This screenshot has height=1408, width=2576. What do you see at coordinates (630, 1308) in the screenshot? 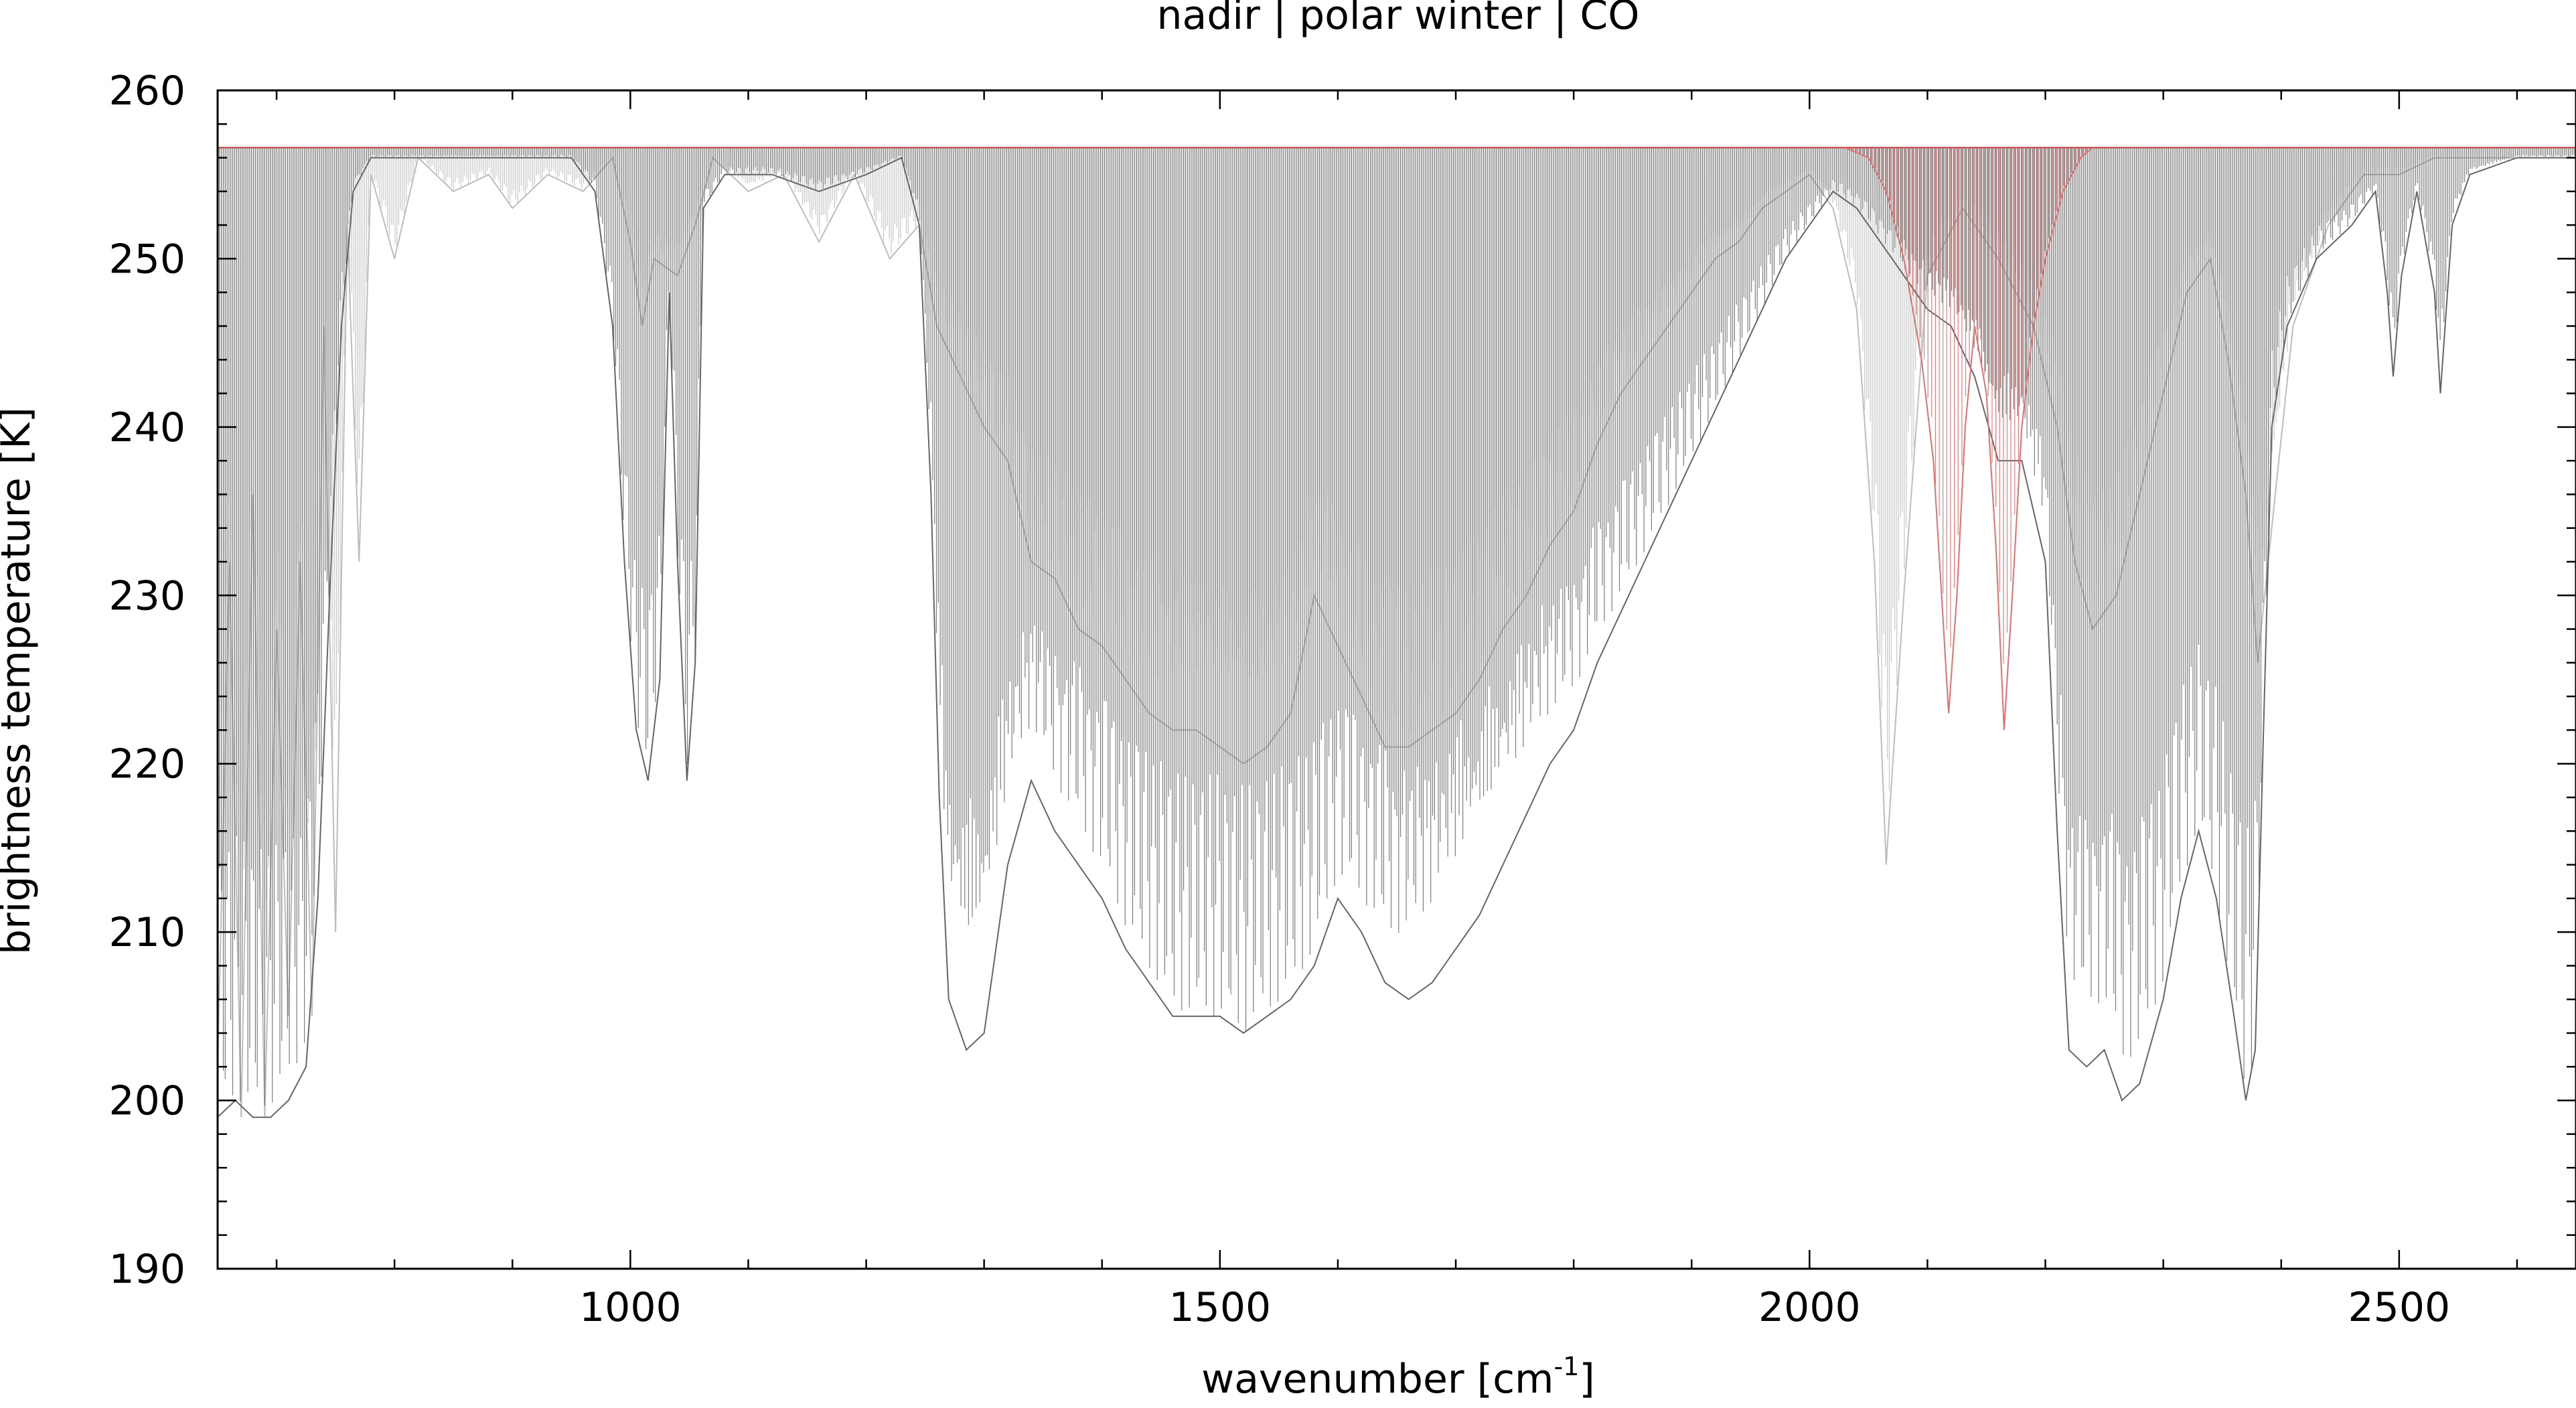
I see `x-tick-label: 1000` at bounding box center [630, 1308].